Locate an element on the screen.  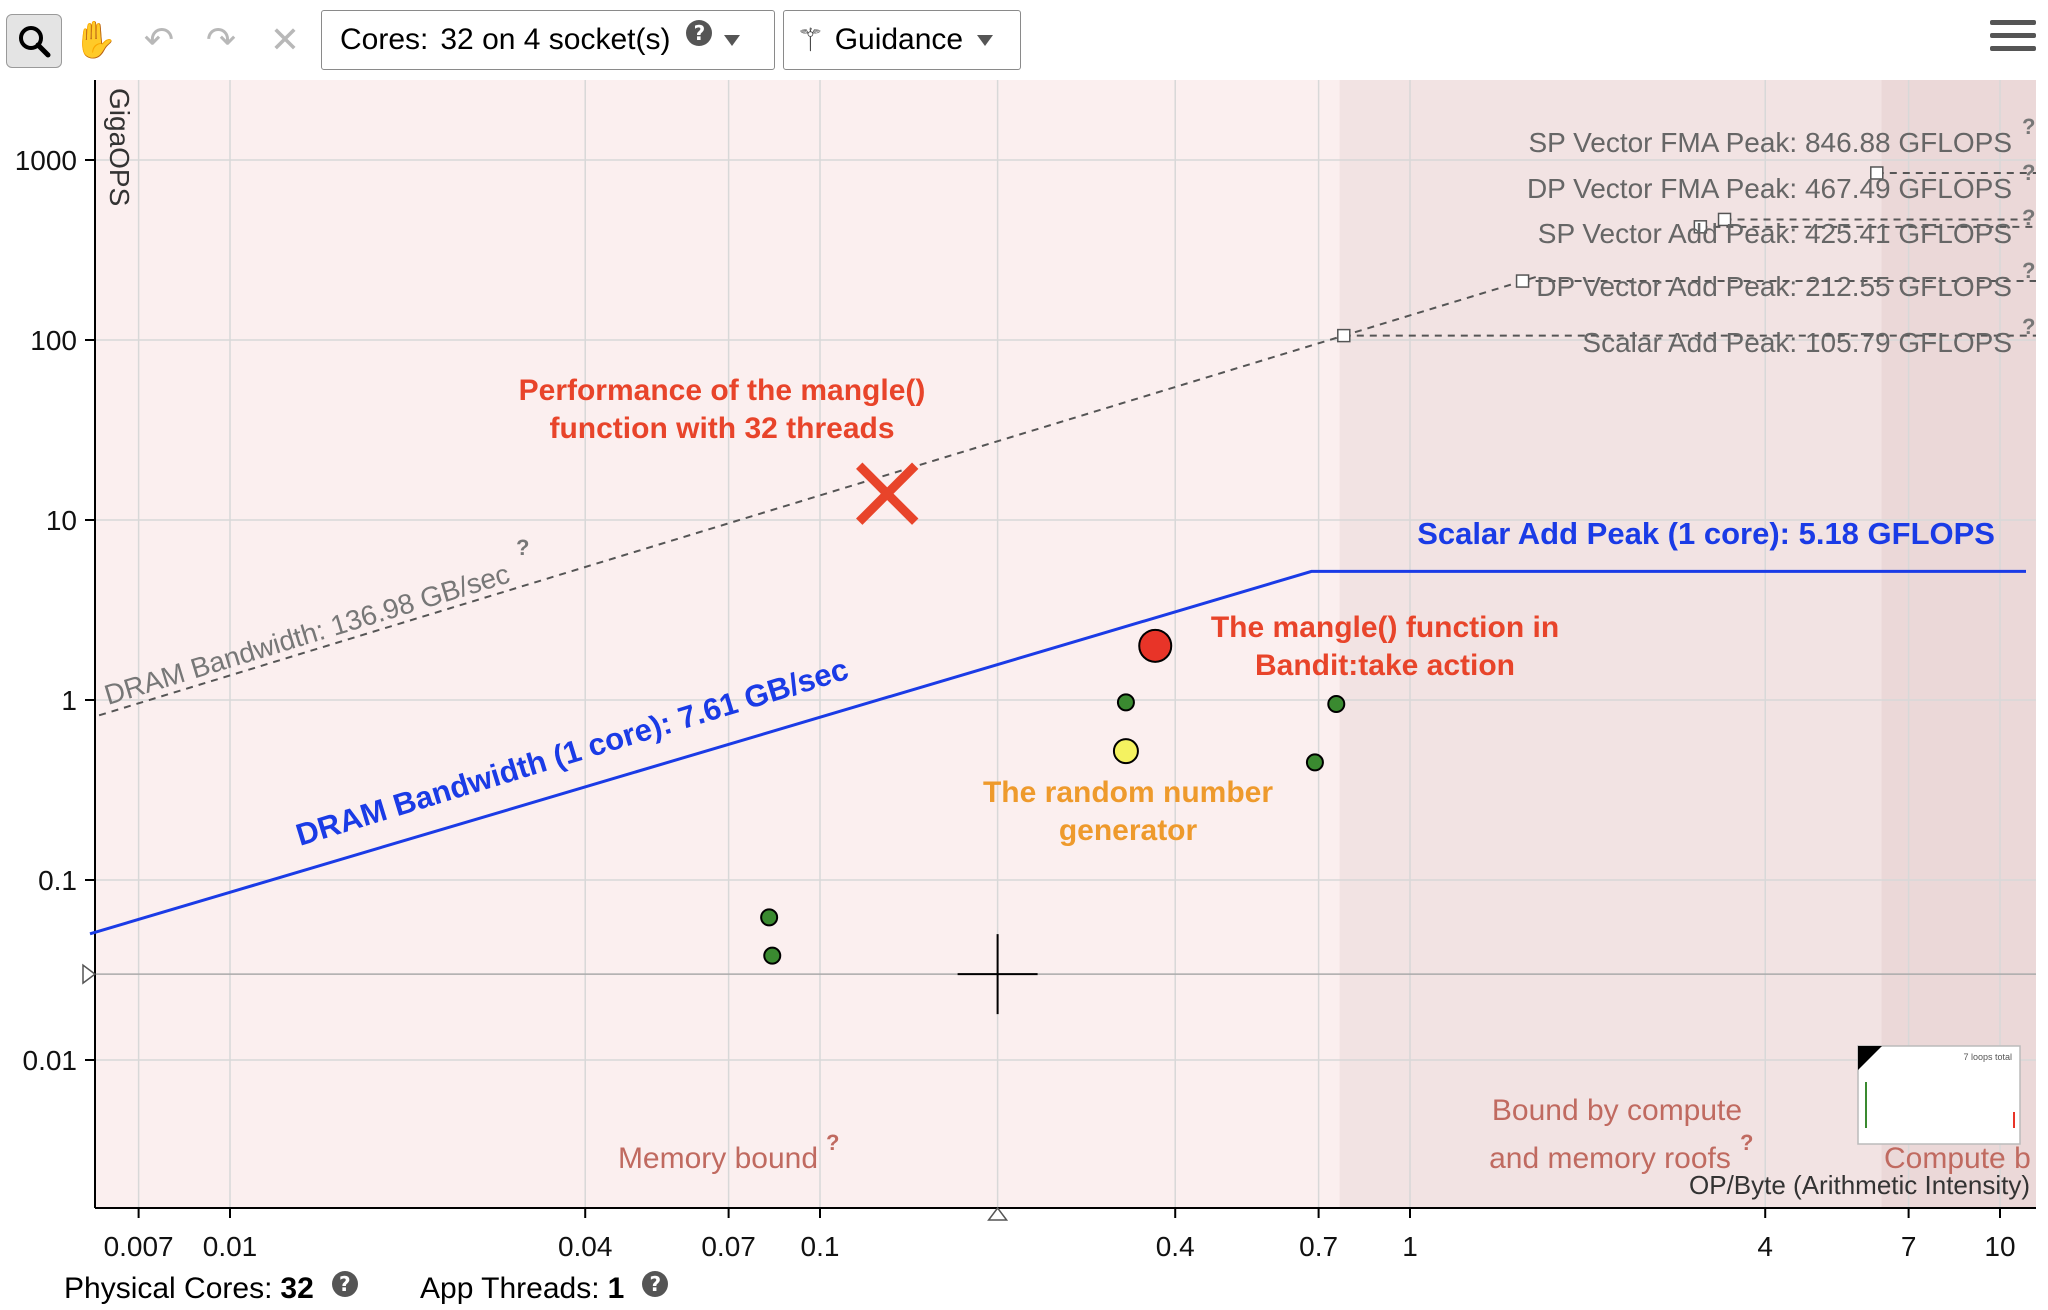
y-axis-label: GigaOPS is located at coordinates (119, 147).